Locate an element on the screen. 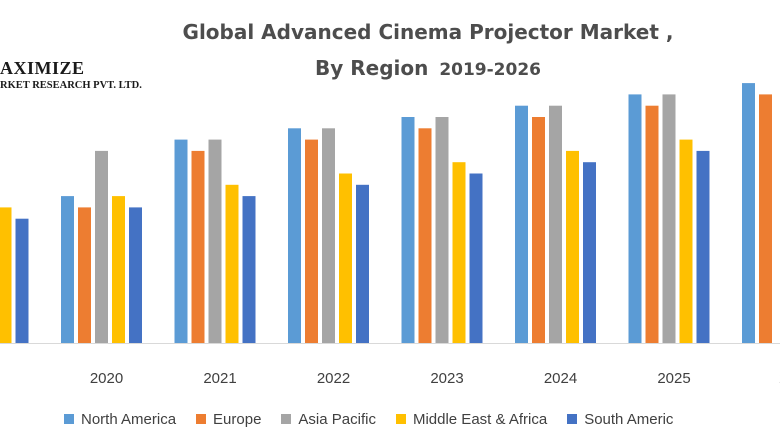 The image size is (780, 440). legend-item-north-america: North America is located at coordinates (120, 419).